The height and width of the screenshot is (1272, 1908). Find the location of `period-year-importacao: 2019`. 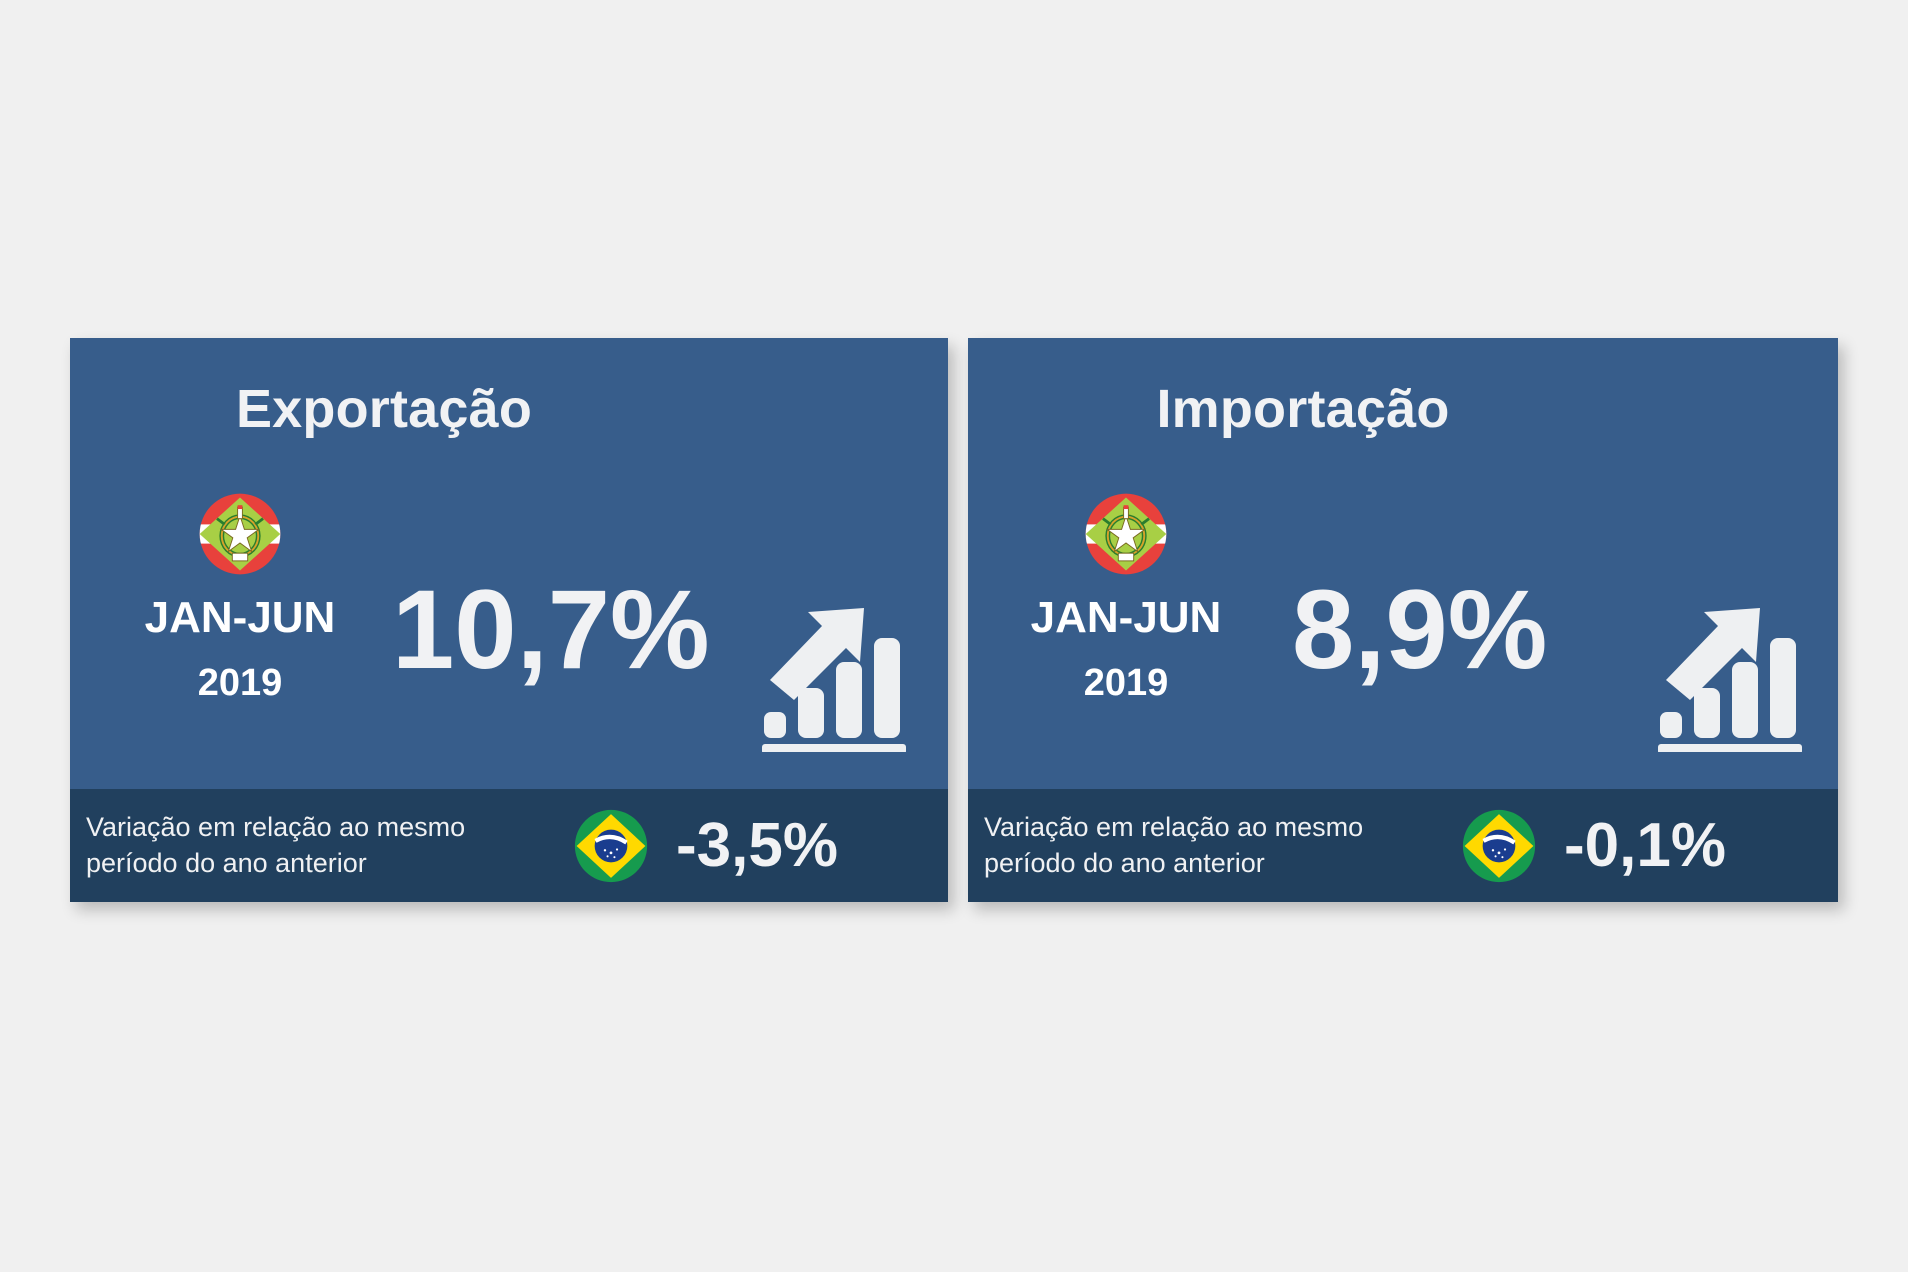

period-year-importacao: 2019 is located at coordinates (1126, 683).